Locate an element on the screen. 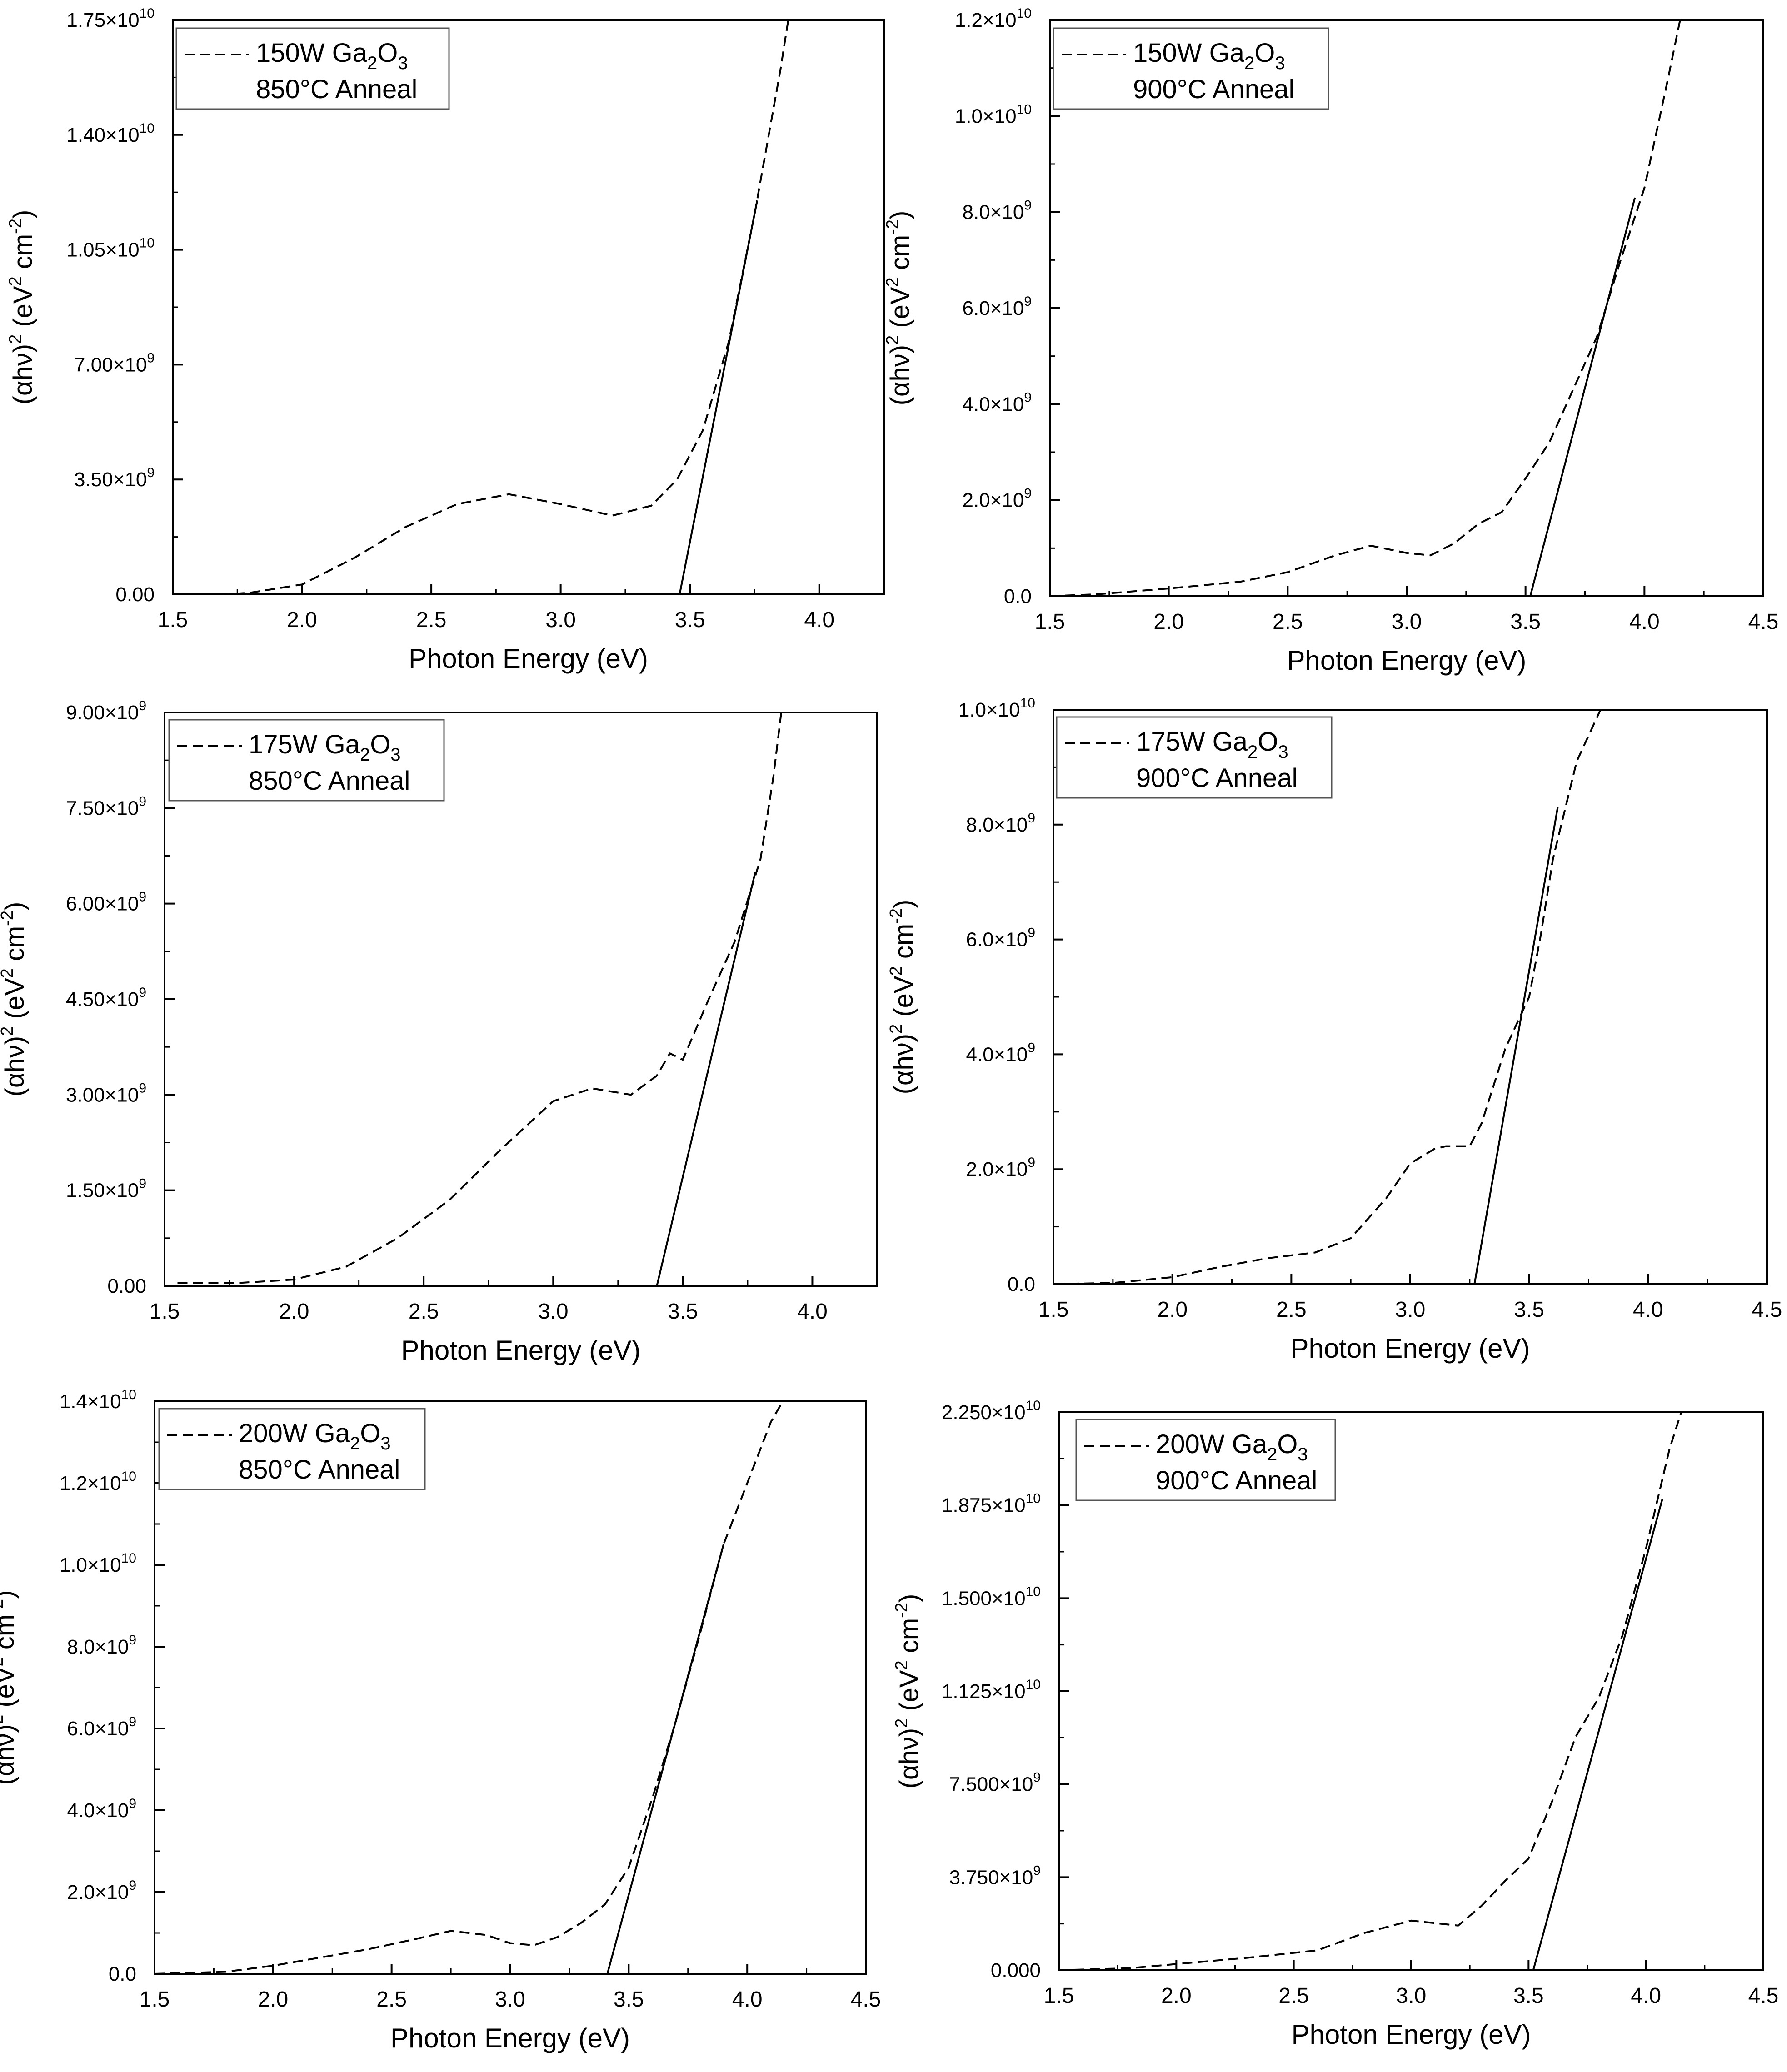 This screenshot has width=1787, height=2072. chart4-legend-anneal-label: 900°C Anneal is located at coordinates (1217, 778).